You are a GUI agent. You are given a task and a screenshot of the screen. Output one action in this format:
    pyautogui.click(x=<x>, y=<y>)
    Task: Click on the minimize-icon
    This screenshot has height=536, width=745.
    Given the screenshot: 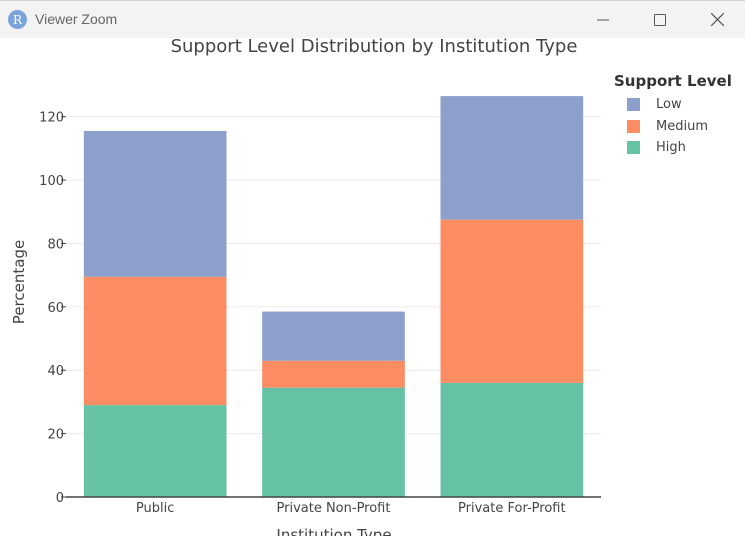 What is the action you would take?
    pyautogui.click(x=603, y=19)
    